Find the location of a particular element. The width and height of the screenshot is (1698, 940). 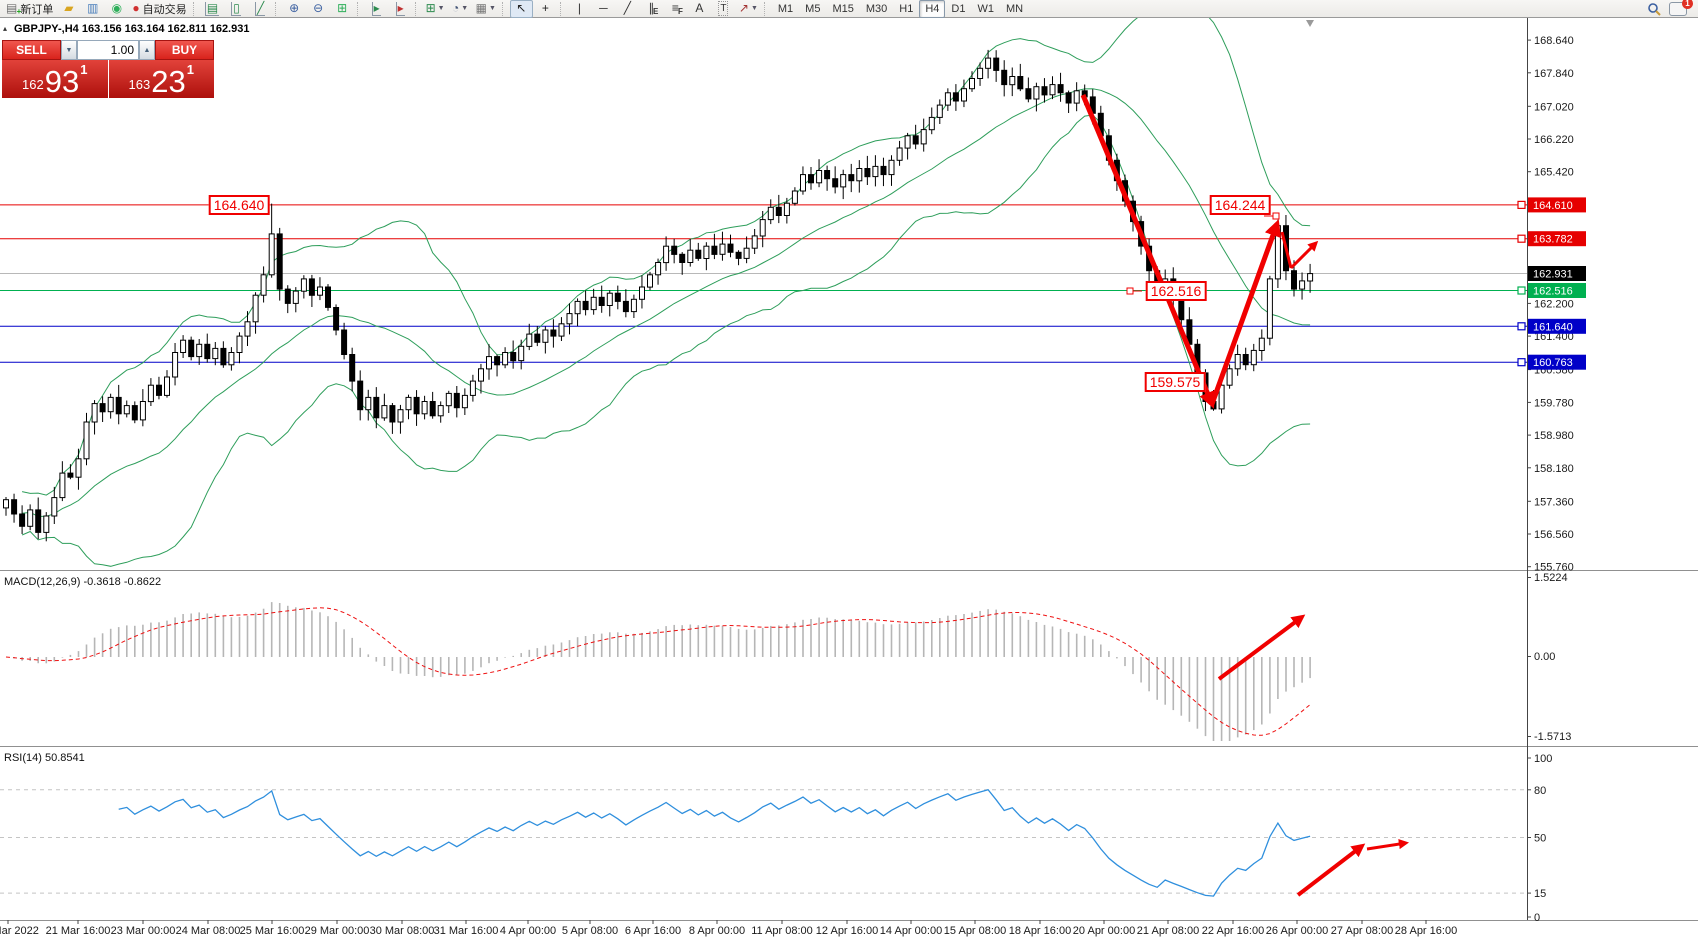

cursor-icon: ↖ is located at coordinates (521, 9).